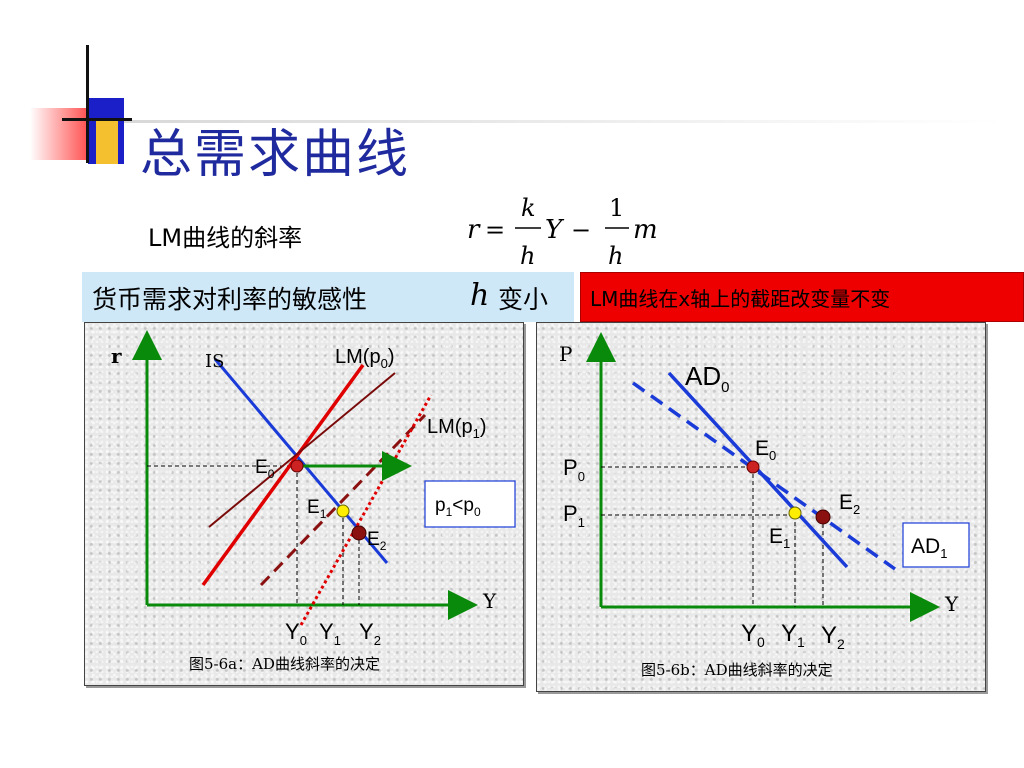 The image size is (1024, 768). I want to click on y2-label-b: Y2, so click(833, 637).